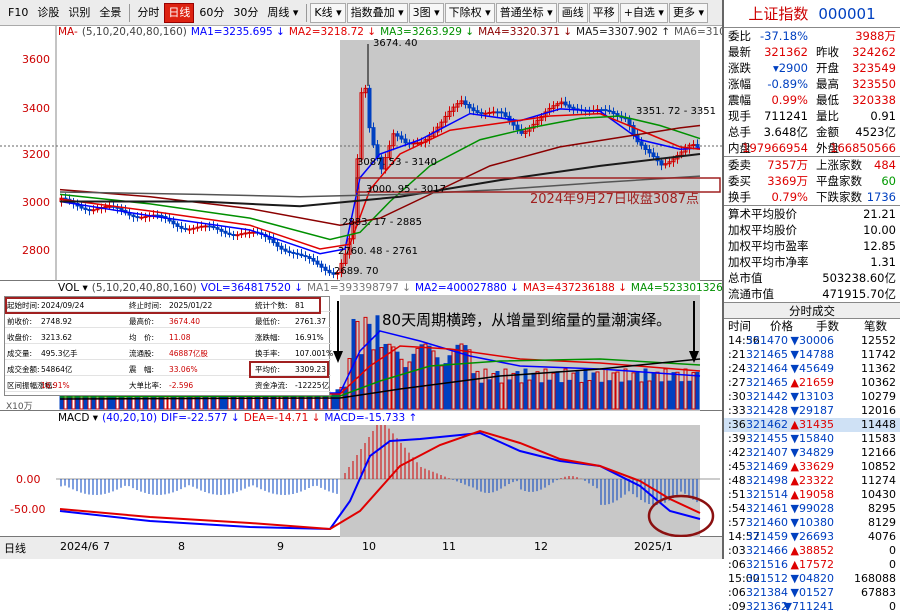 Image resolution: width=900 pixels, height=614 pixels. What do you see at coordinates (859, 294) in the screenshot?
I see `stat-value: 471915.70亿` at bounding box center [859, 294].